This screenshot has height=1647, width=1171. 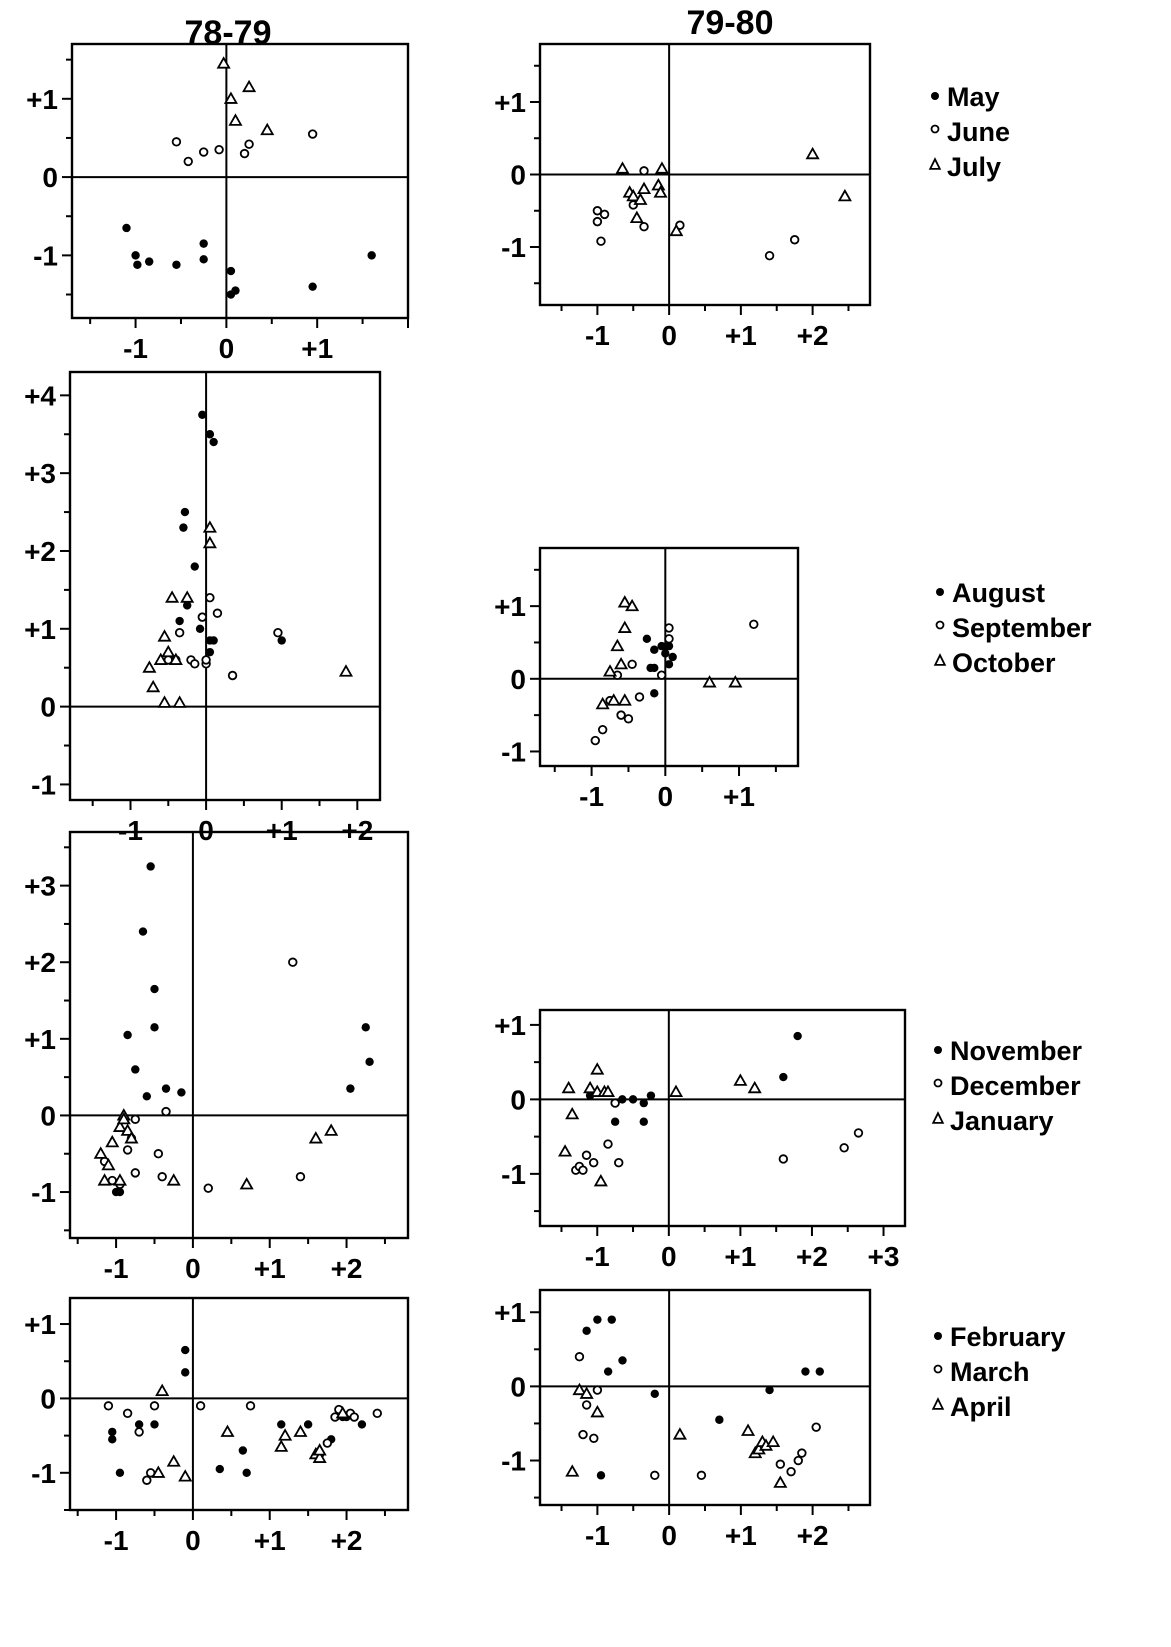 What do you see at coordinates (978, 132) in the screenshot?
I see `legend-label: June` at bounding box center [978, 132].